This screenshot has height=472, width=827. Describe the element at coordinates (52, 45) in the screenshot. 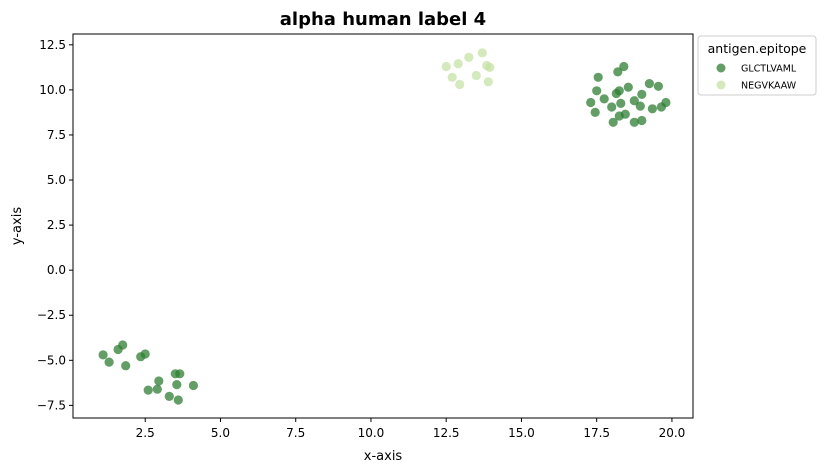

I see `y-tick-label: 12.5` at that location.